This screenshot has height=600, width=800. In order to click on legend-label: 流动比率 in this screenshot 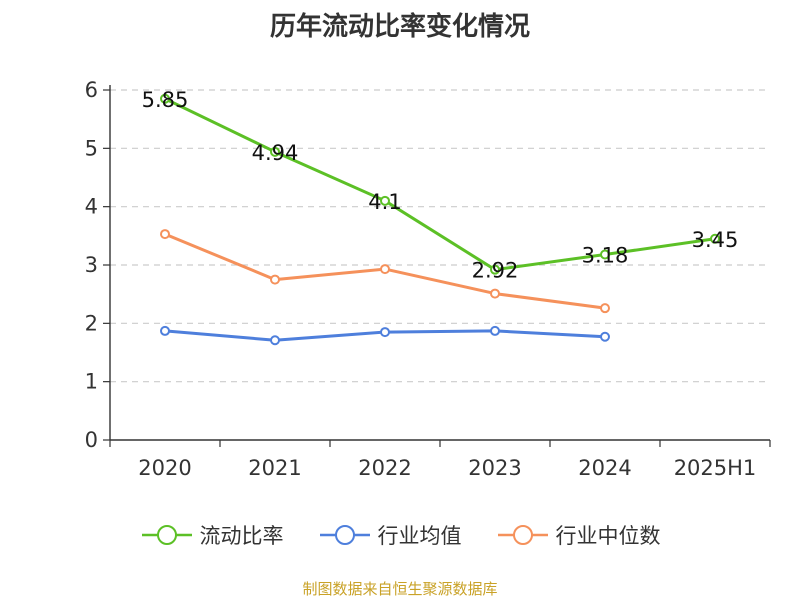, I will do `click(241, 536)`.